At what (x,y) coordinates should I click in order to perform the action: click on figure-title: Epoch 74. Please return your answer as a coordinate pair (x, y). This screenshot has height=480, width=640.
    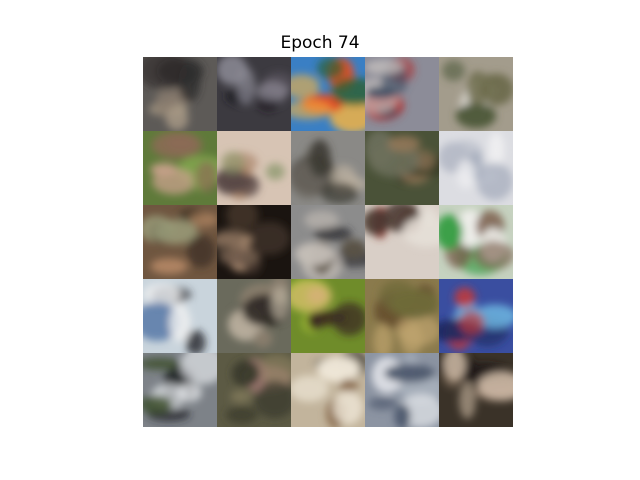
    Looking at the image, I should click on (320, 43).